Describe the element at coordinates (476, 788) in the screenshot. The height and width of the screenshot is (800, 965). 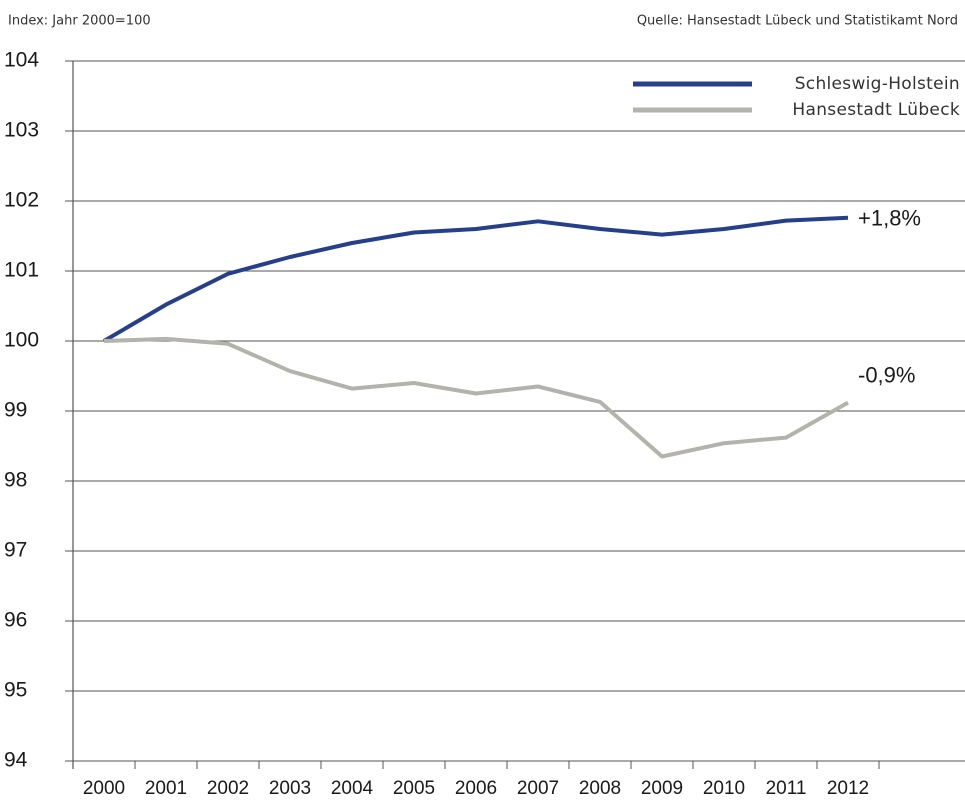
I see `x-tick-label: 2006` at that location.